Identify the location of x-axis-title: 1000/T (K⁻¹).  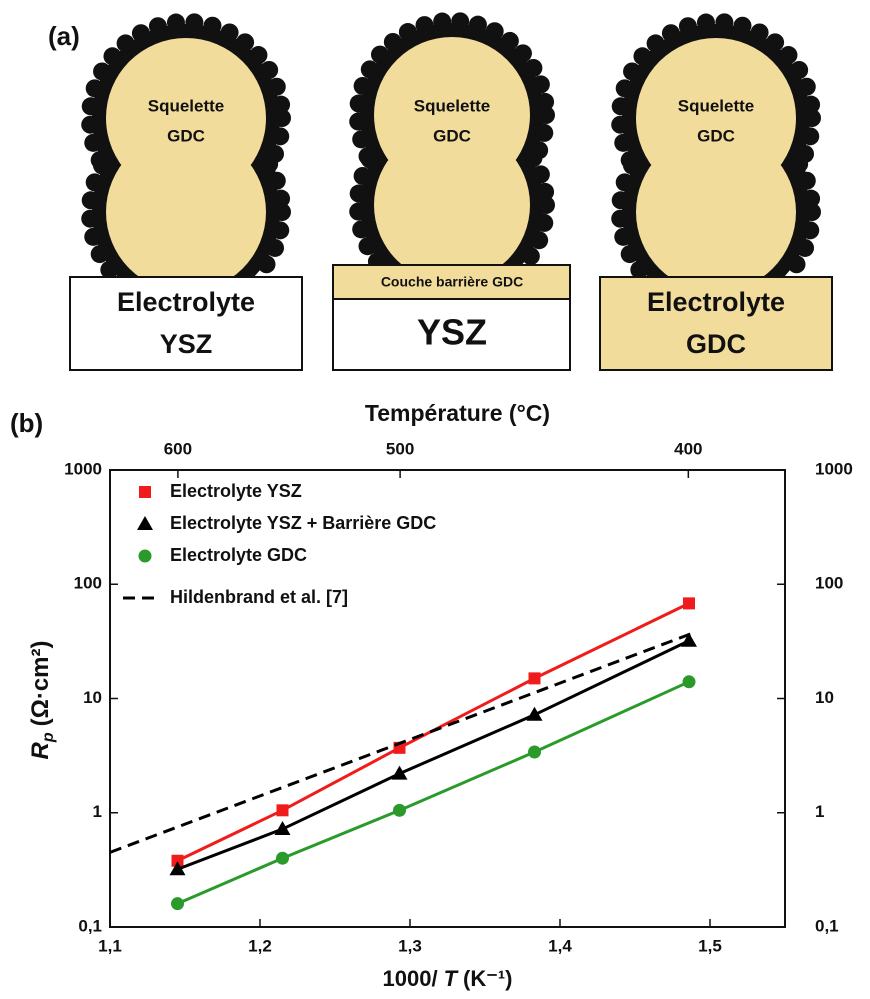
(448, 978).